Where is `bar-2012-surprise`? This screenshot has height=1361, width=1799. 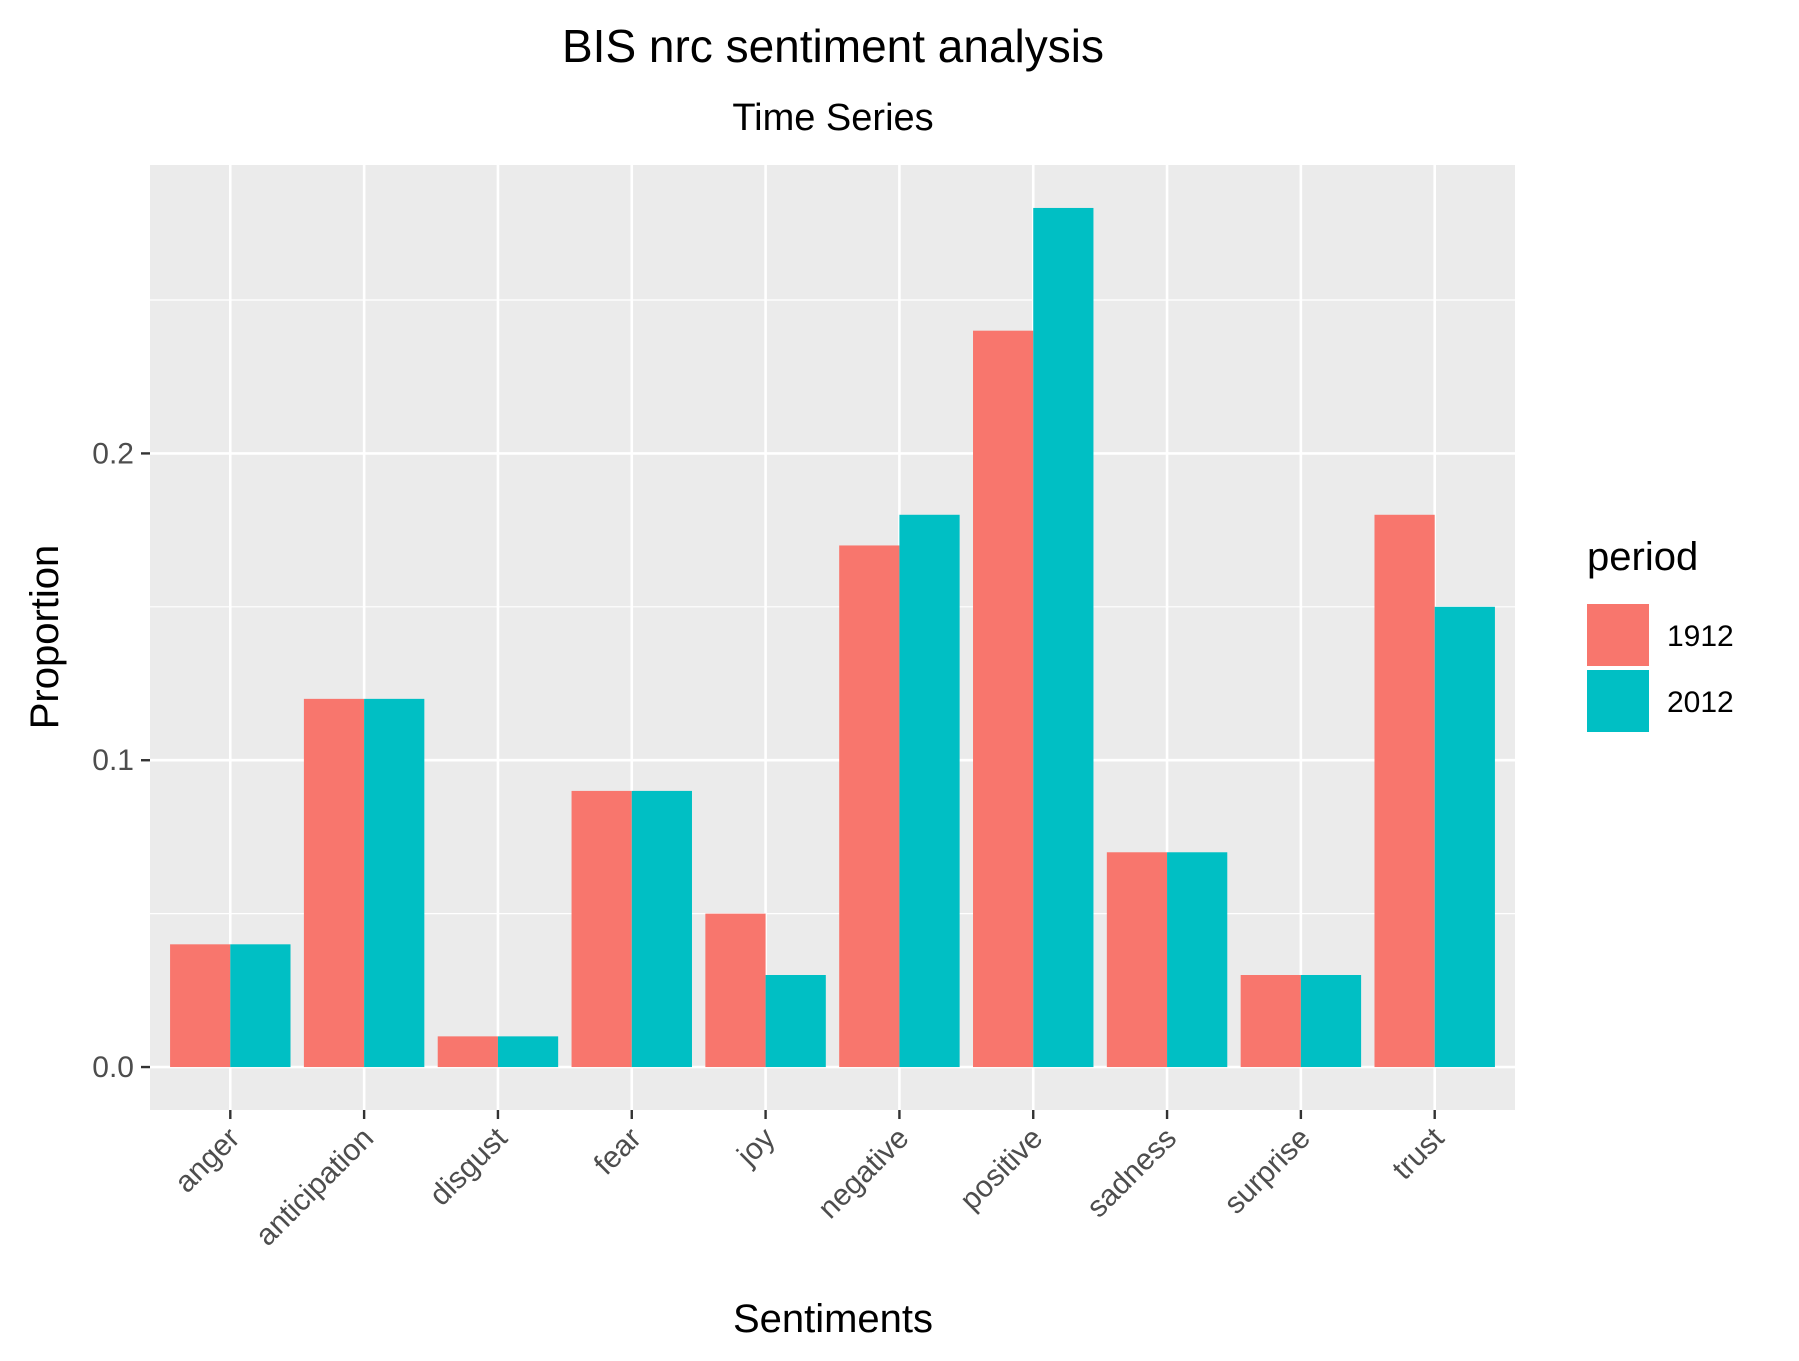 bar-2012-surprise is located at coordinates (1331, 1021).